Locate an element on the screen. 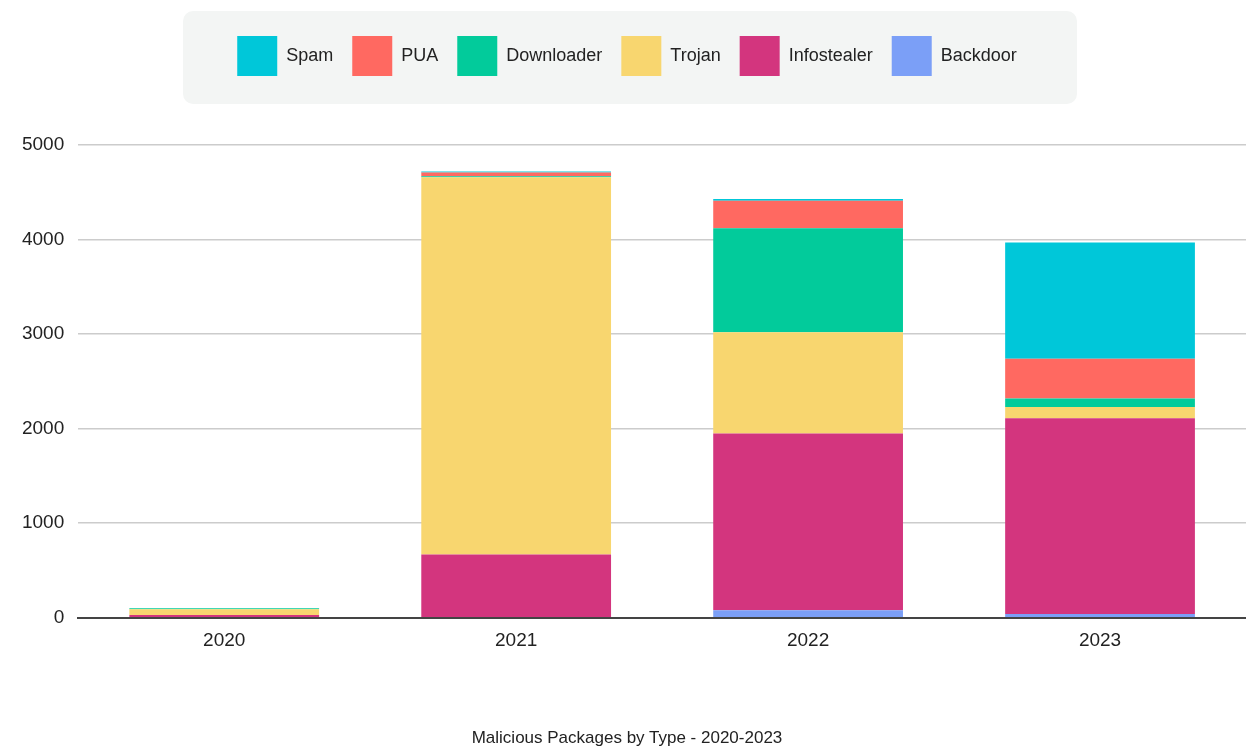 The image size is (1246, 749). x-tick-label: 2023 is located at coordinates (1100, 640).